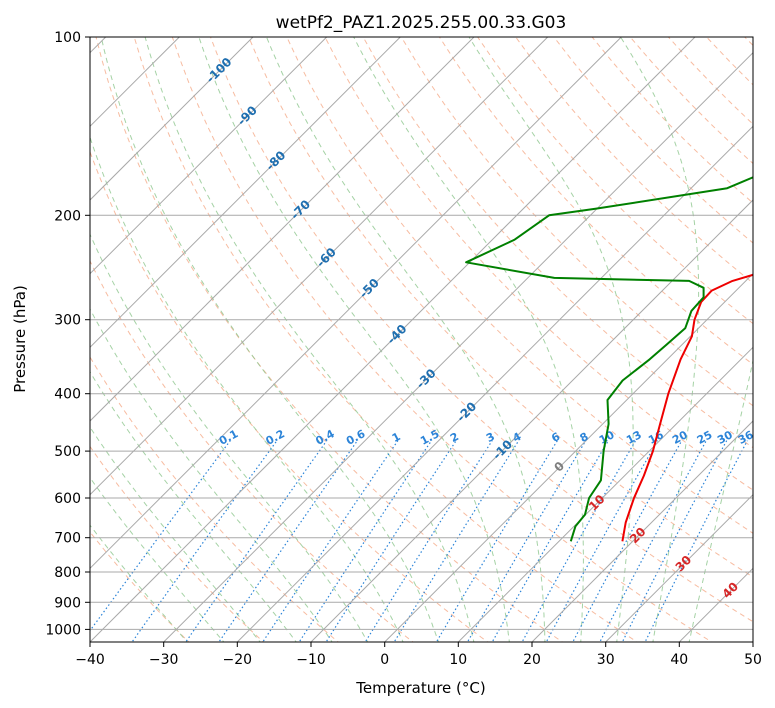  What do you see at coordinates (67, 216) in the screenshot?
I see `y-tick-label: 200` at bounding box center [67, 216].